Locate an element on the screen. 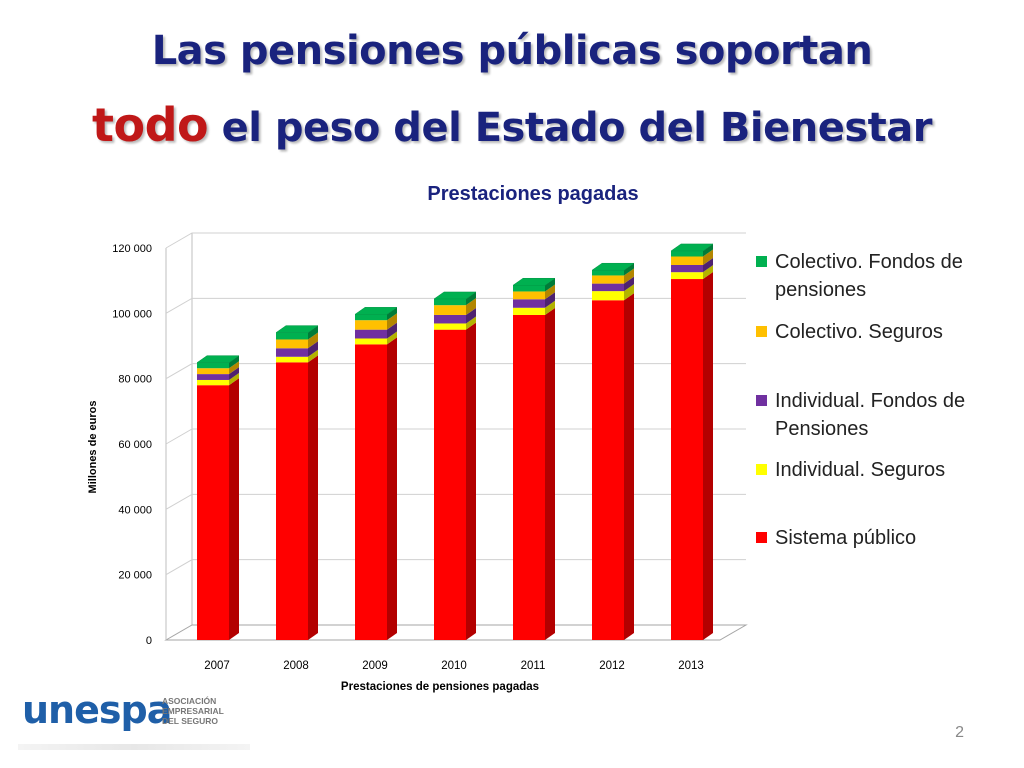  y-tick-label: 60 000 is located at coordinates (135, 445).